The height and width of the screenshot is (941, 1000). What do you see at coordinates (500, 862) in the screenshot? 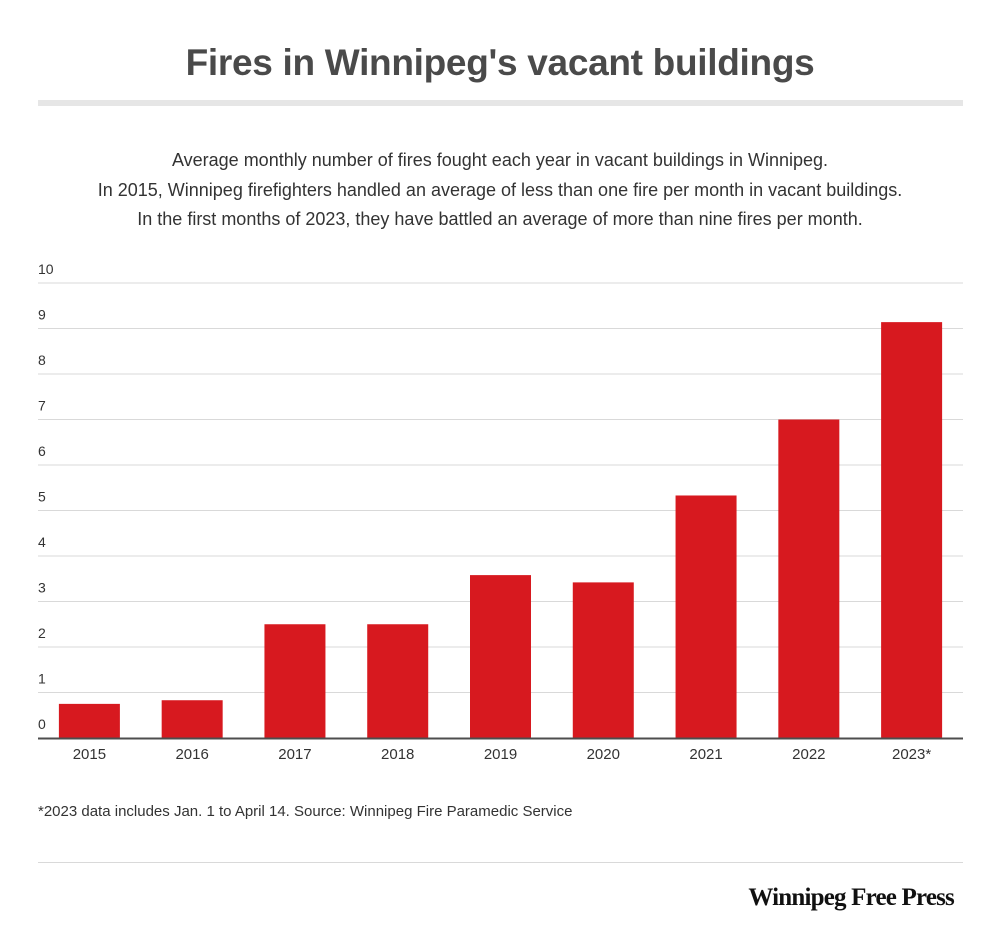
I see `footer-divider` at bounding box center [500, 862].